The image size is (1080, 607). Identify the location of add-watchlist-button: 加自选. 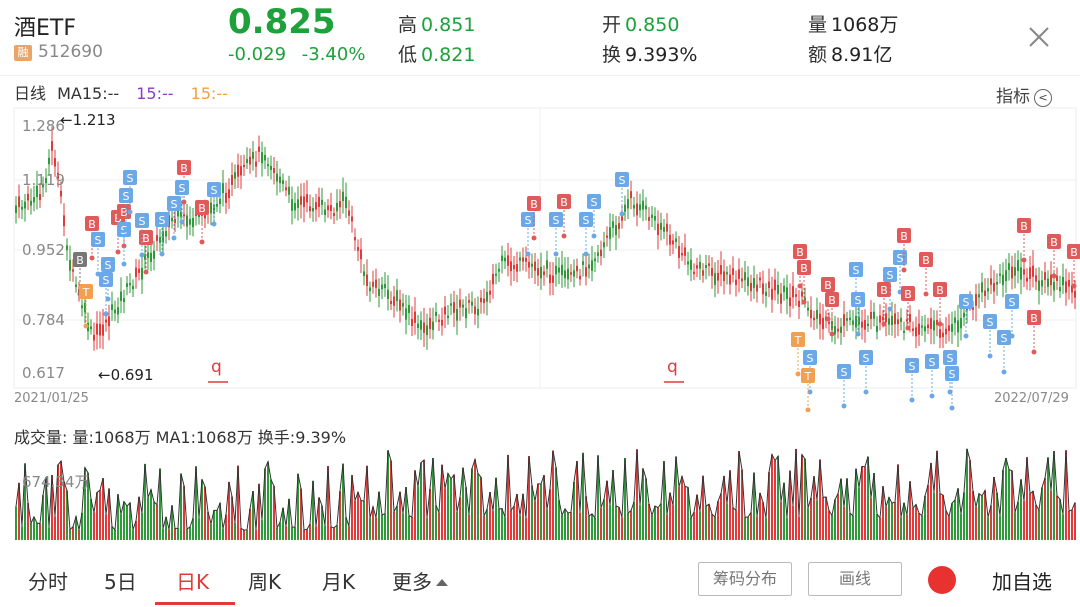
(1022, 582).